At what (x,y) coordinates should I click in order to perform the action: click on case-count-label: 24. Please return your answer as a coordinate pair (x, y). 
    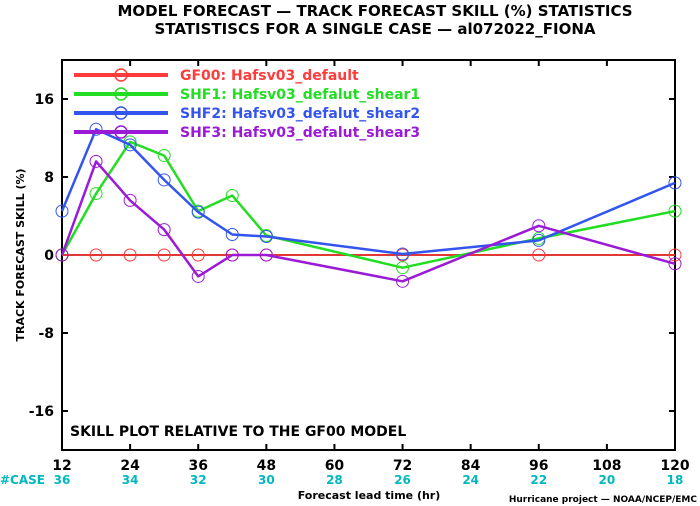
    Looking at the image, I should click on (470, 480).